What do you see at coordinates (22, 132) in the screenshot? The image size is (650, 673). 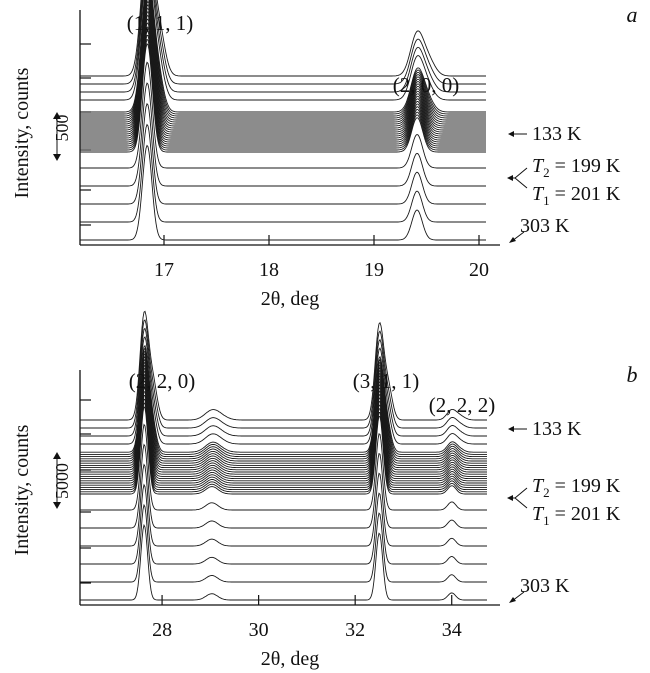 I see `panel-a-y-axis-label: Intensity, counts` at bounding box center [22, 132].